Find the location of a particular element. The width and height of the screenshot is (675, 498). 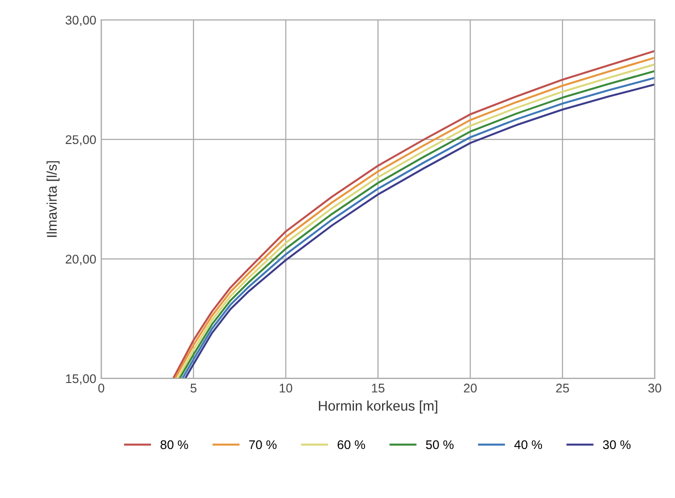

legend-label: 30 % is located at coordinates (616, 445).